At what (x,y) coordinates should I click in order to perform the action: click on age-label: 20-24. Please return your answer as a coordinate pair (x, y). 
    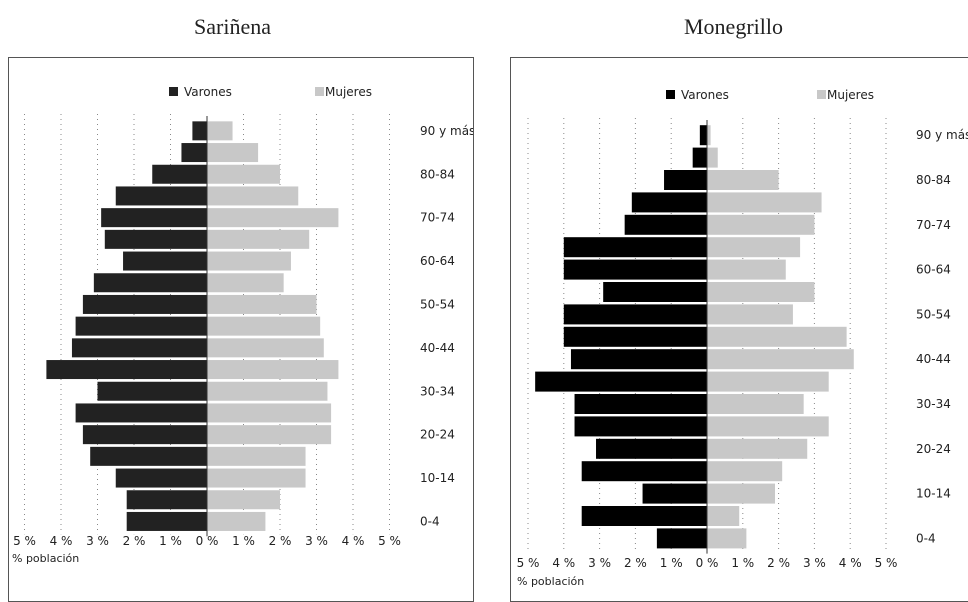
    Looking at the image, I should click on (933, 449).